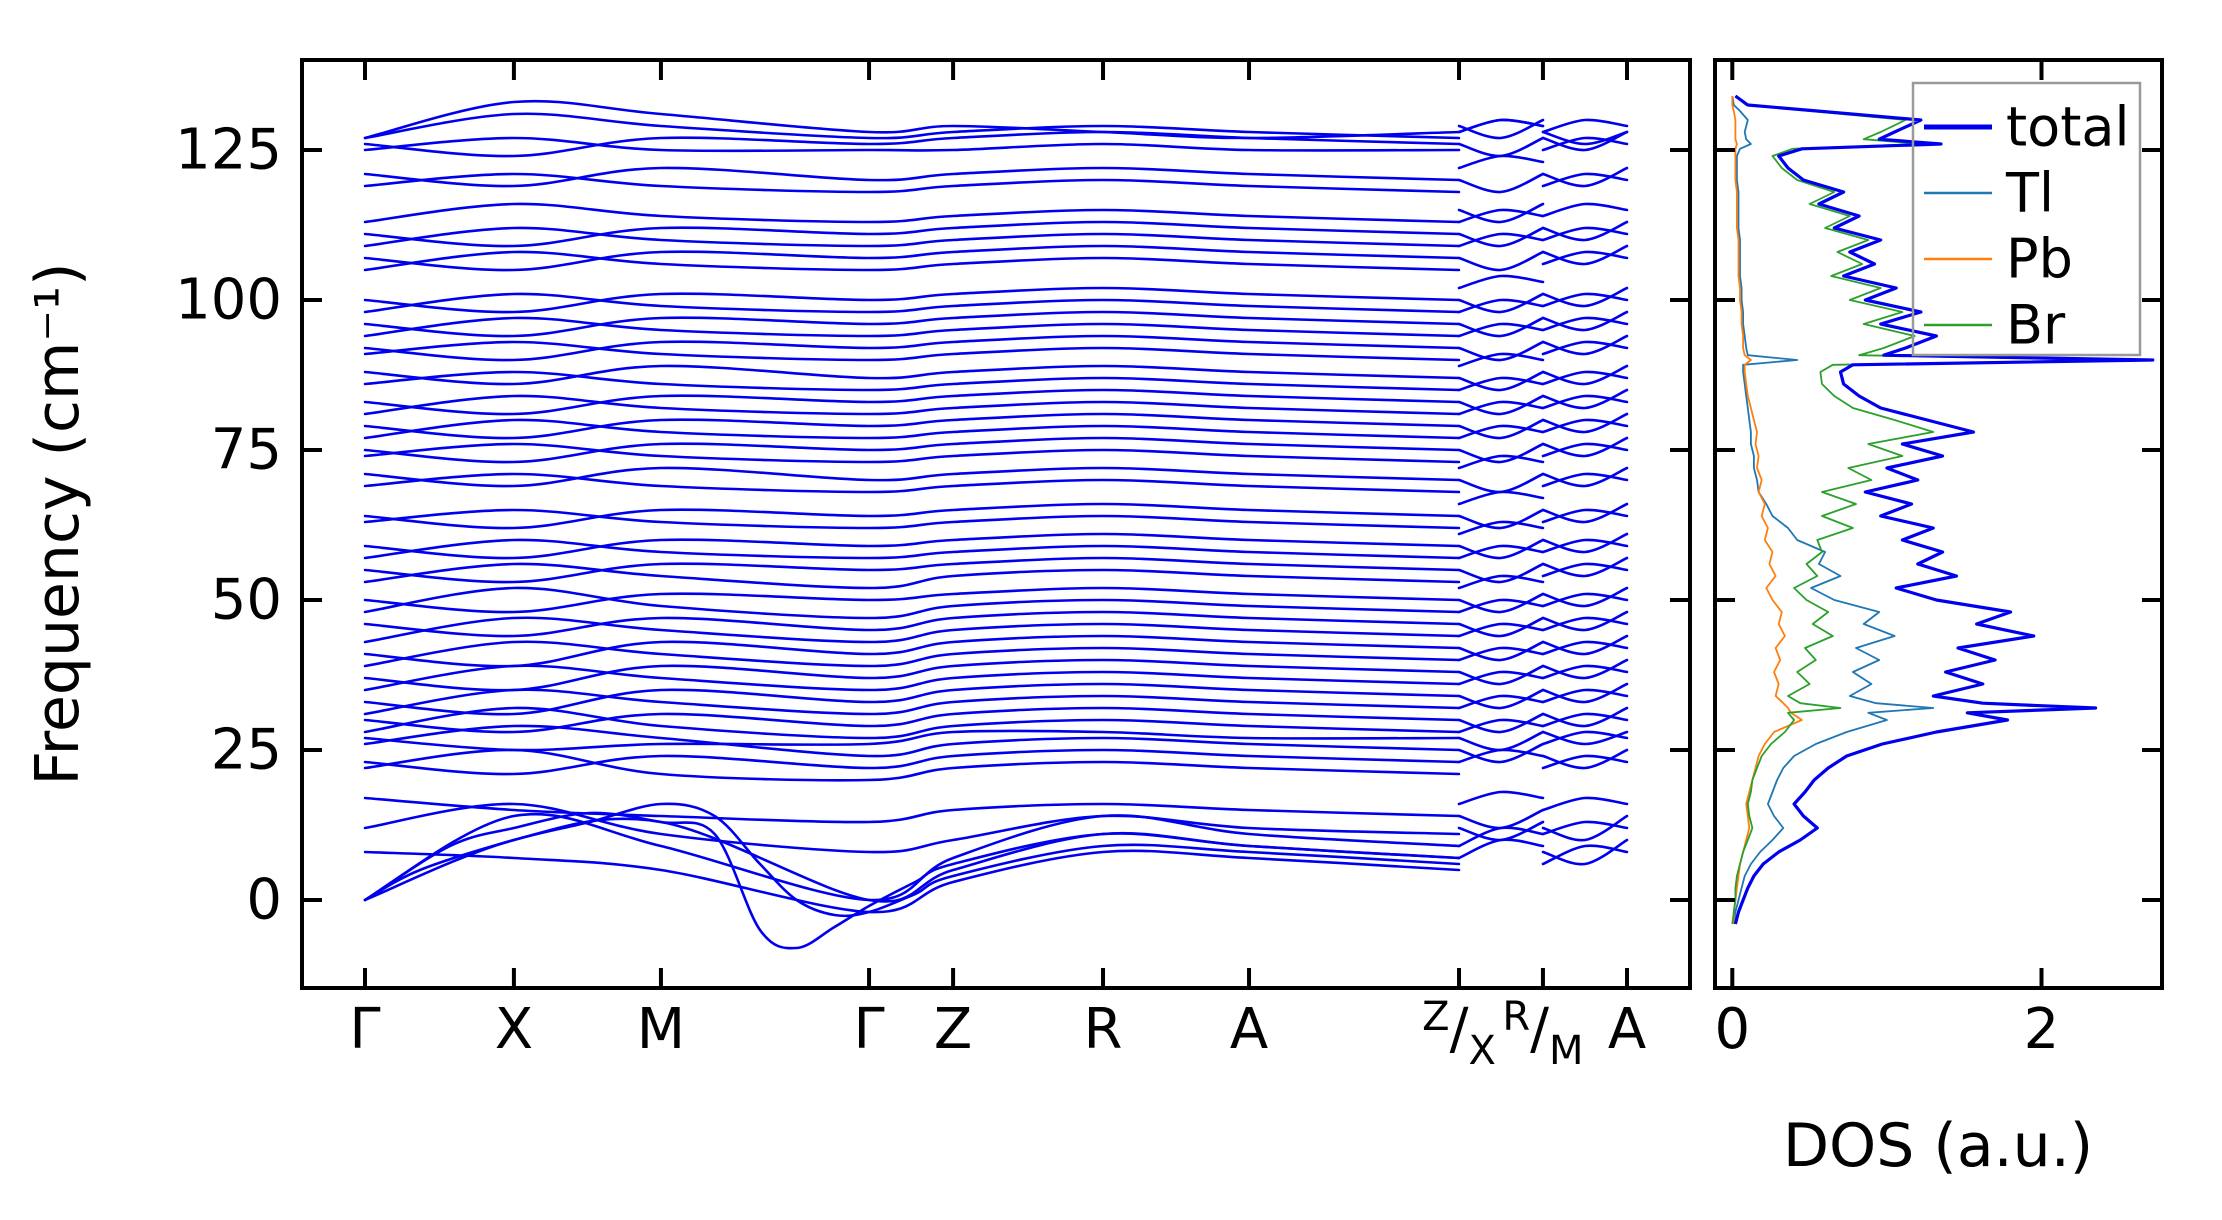 The image size is (2222, 1220). What do you see at coordinates (1539, 1029) in the screenshot?
I see `k-point-label-slash: /` at bounding box center [1539, 1029].